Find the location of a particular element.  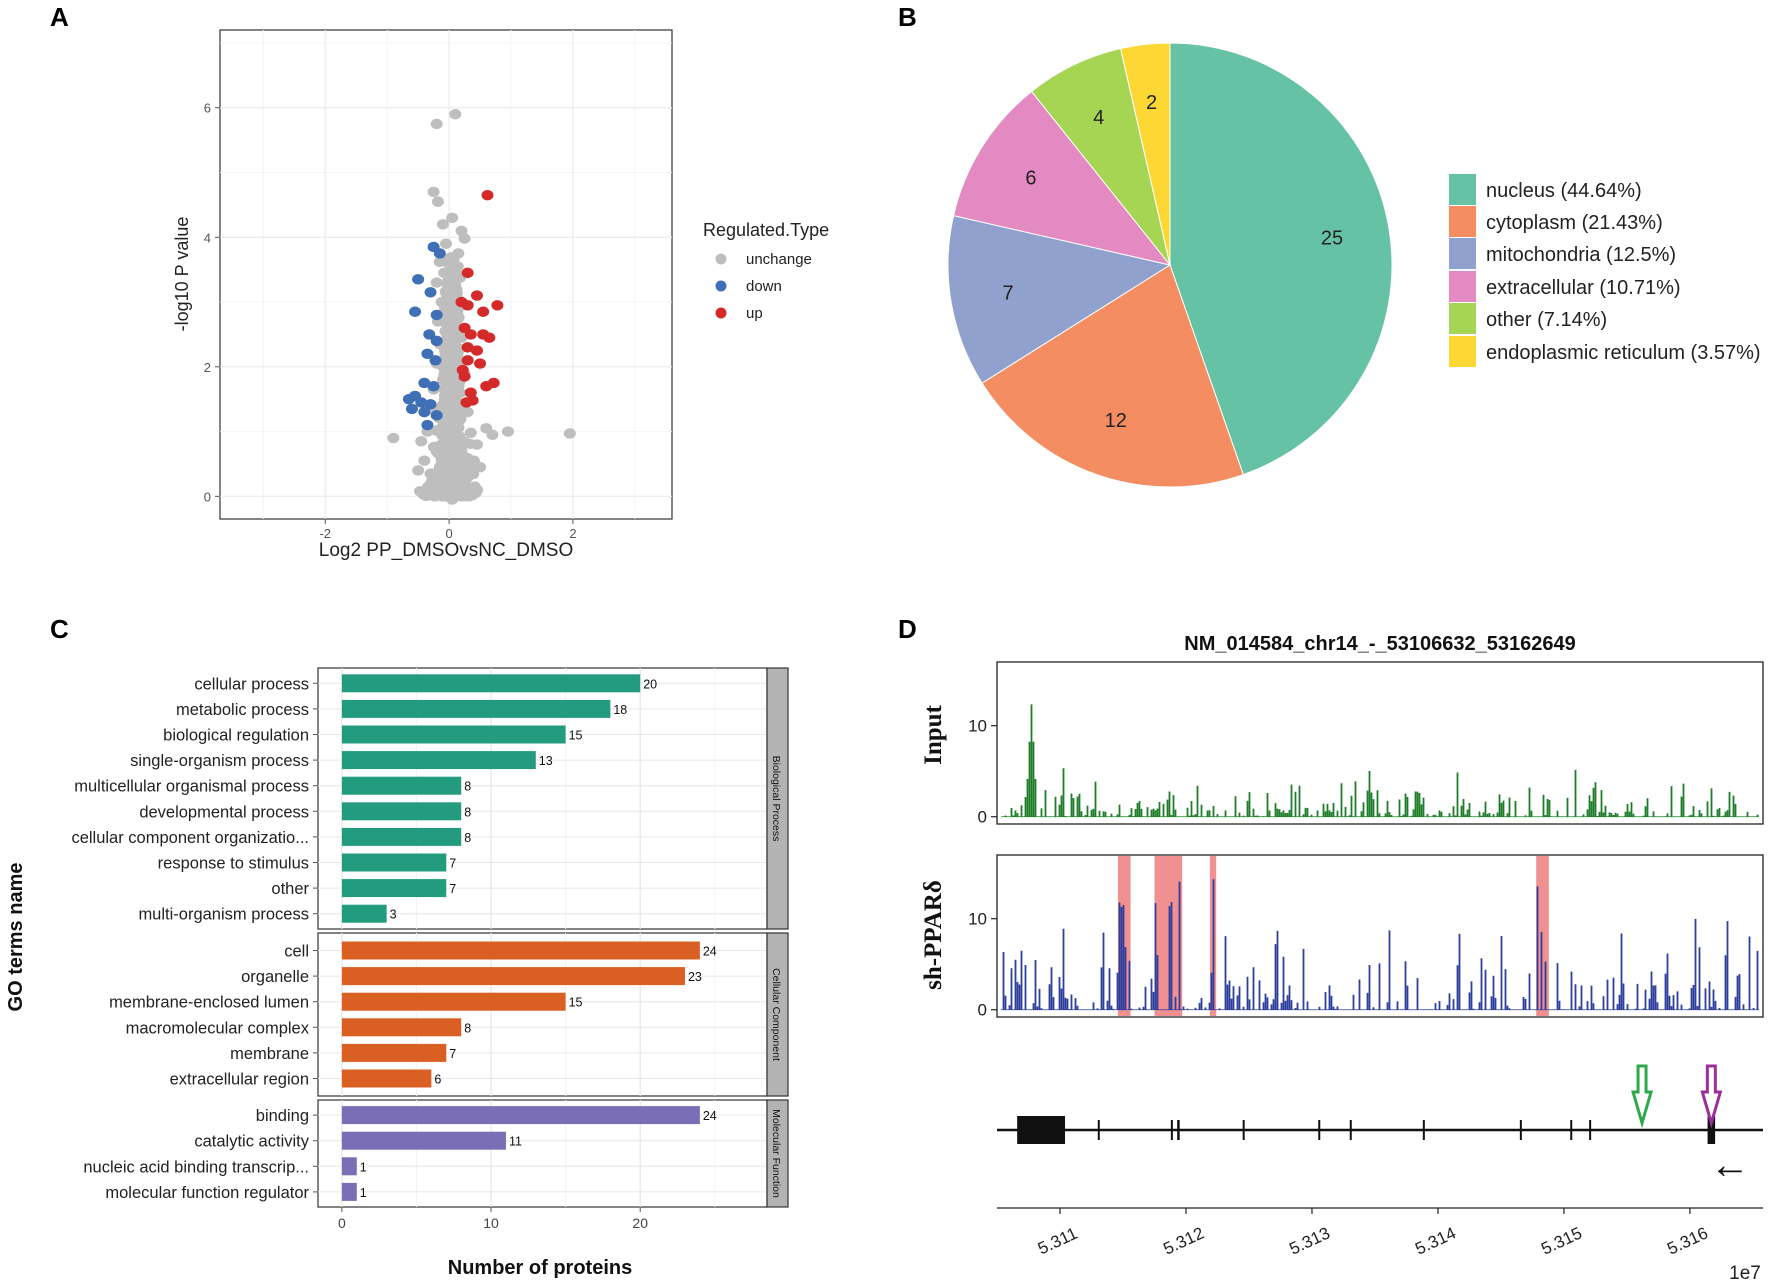

category-other: other is located at coordinates (290, 889).